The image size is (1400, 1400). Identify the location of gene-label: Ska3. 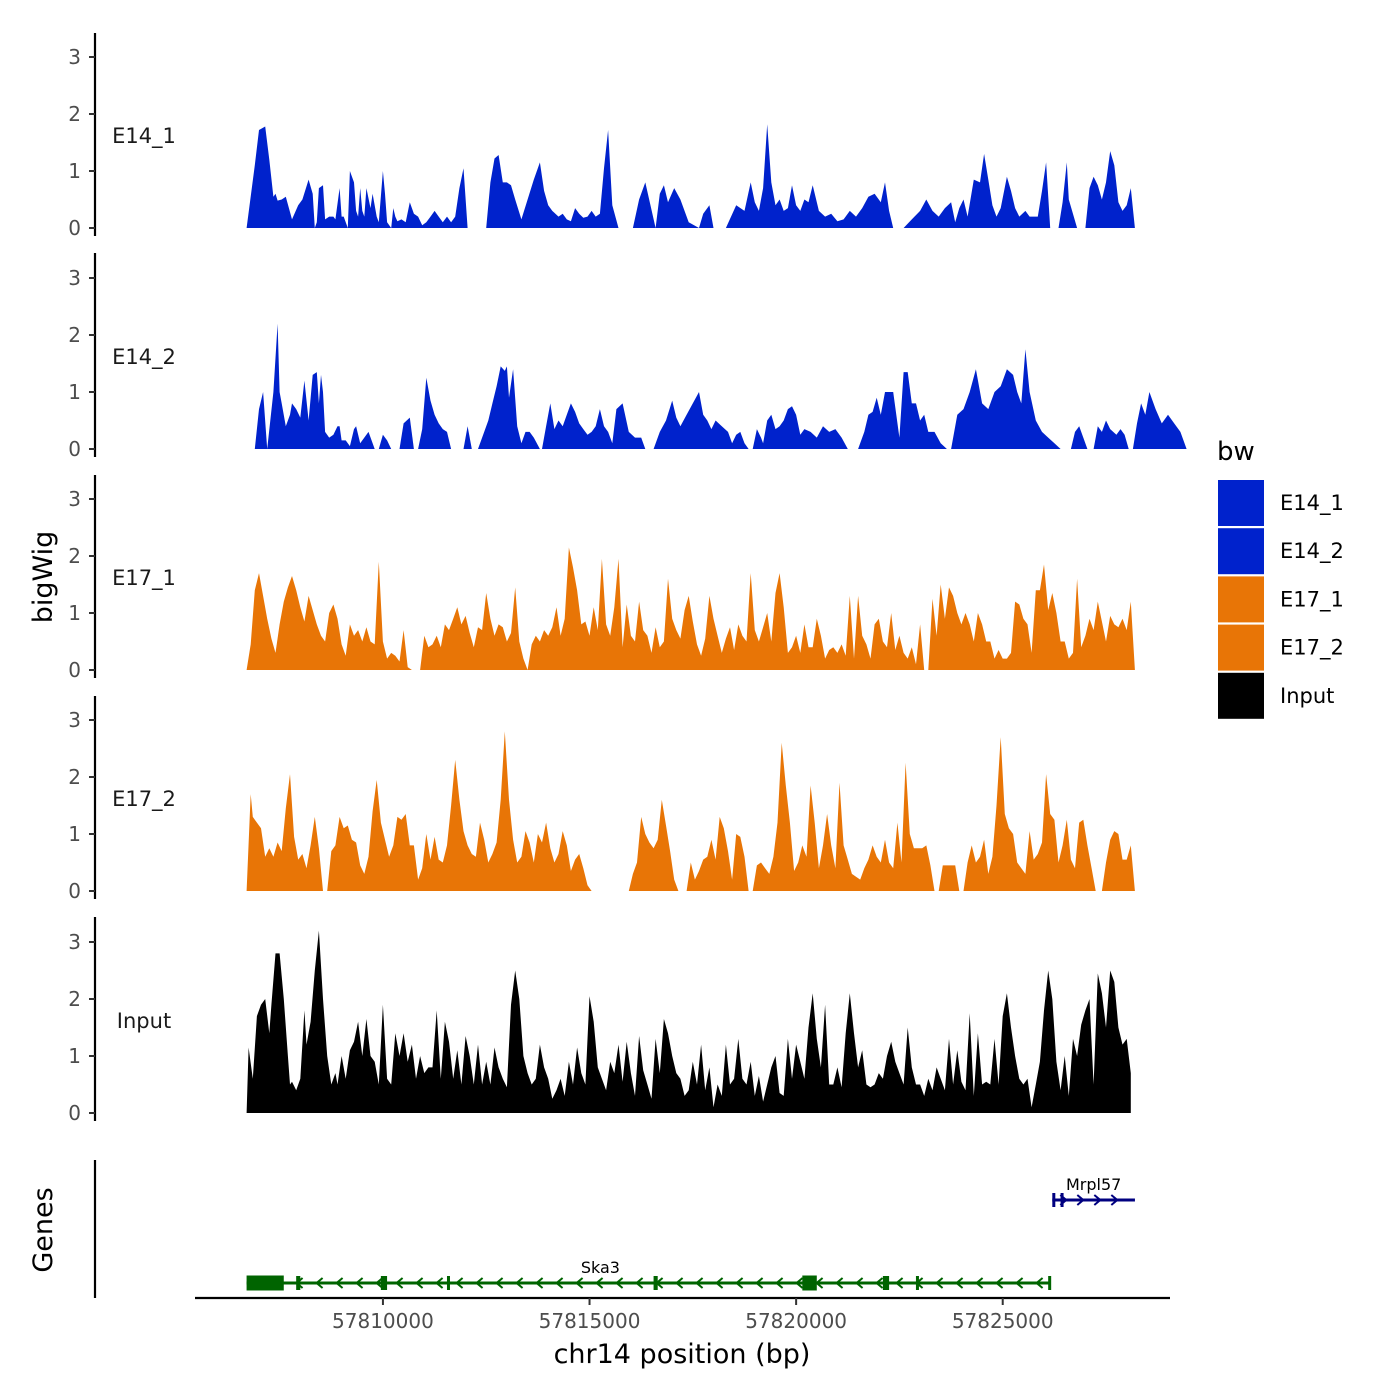
(600, 1267).